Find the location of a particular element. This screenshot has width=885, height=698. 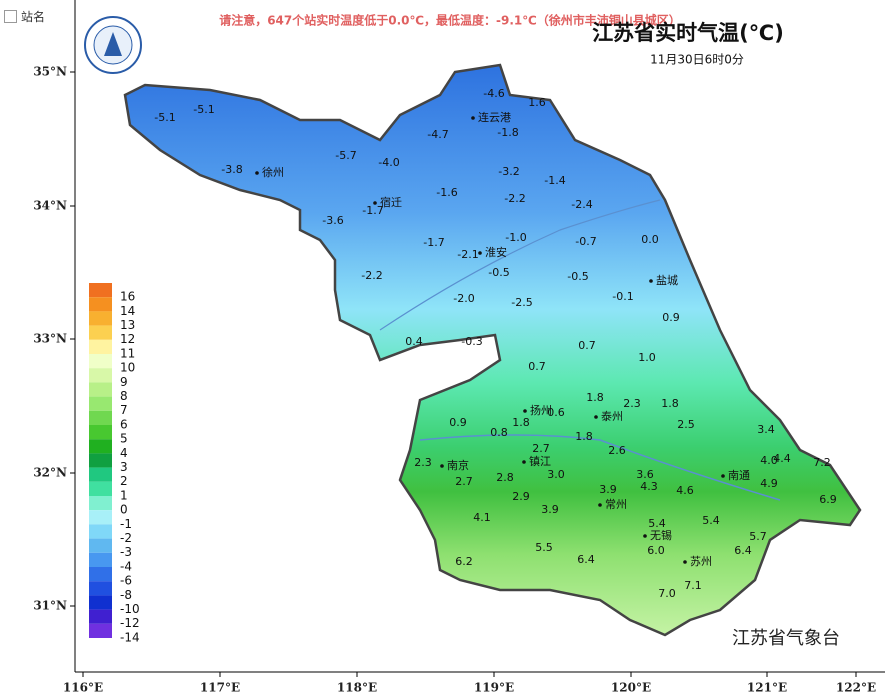

station-value: -2.1 is located at coordinates (467, 254).